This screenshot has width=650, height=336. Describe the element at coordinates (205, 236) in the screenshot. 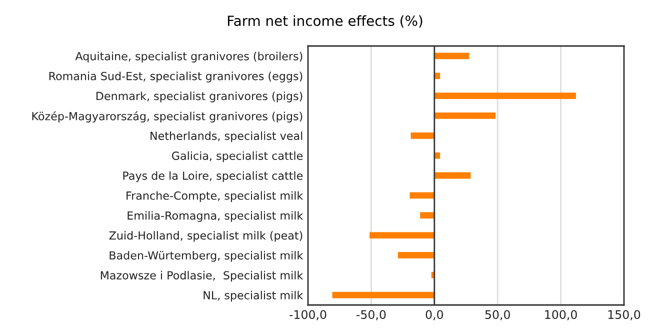

I see `y-tick-label: Zuid-Holland, specialist milk (peat)` at that location.